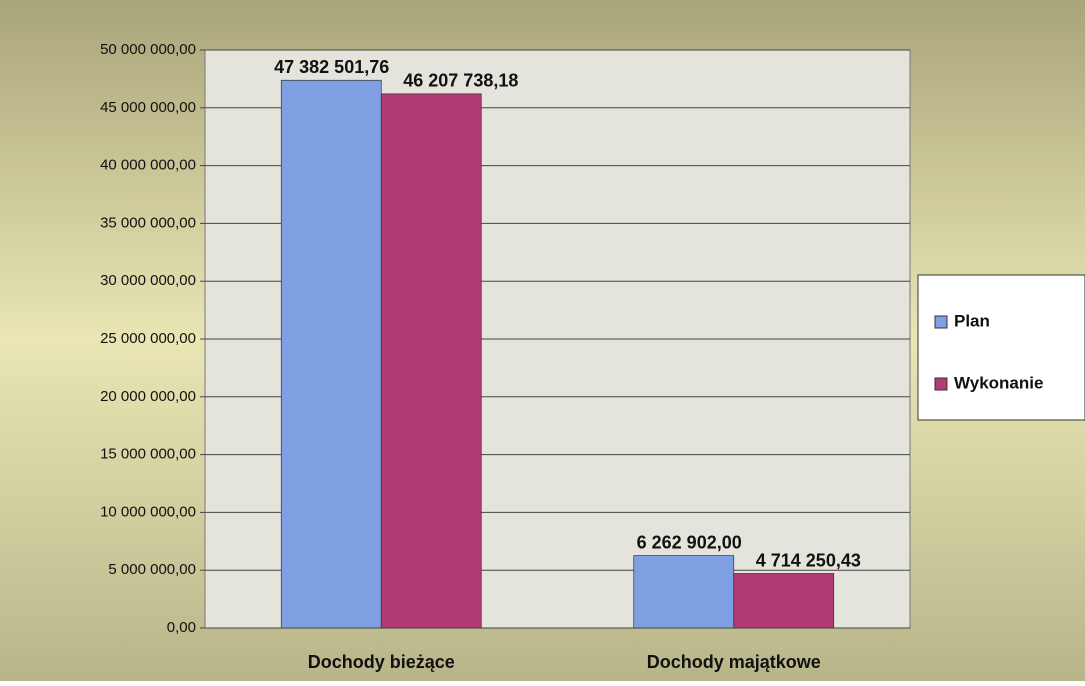 The height and width of the screenshot is (686, 1085). What do you see at coordinates (148, 49) in the screenshot?
I see `y-tick-label: 50 000 000,00` at bounding box center [148, 49].